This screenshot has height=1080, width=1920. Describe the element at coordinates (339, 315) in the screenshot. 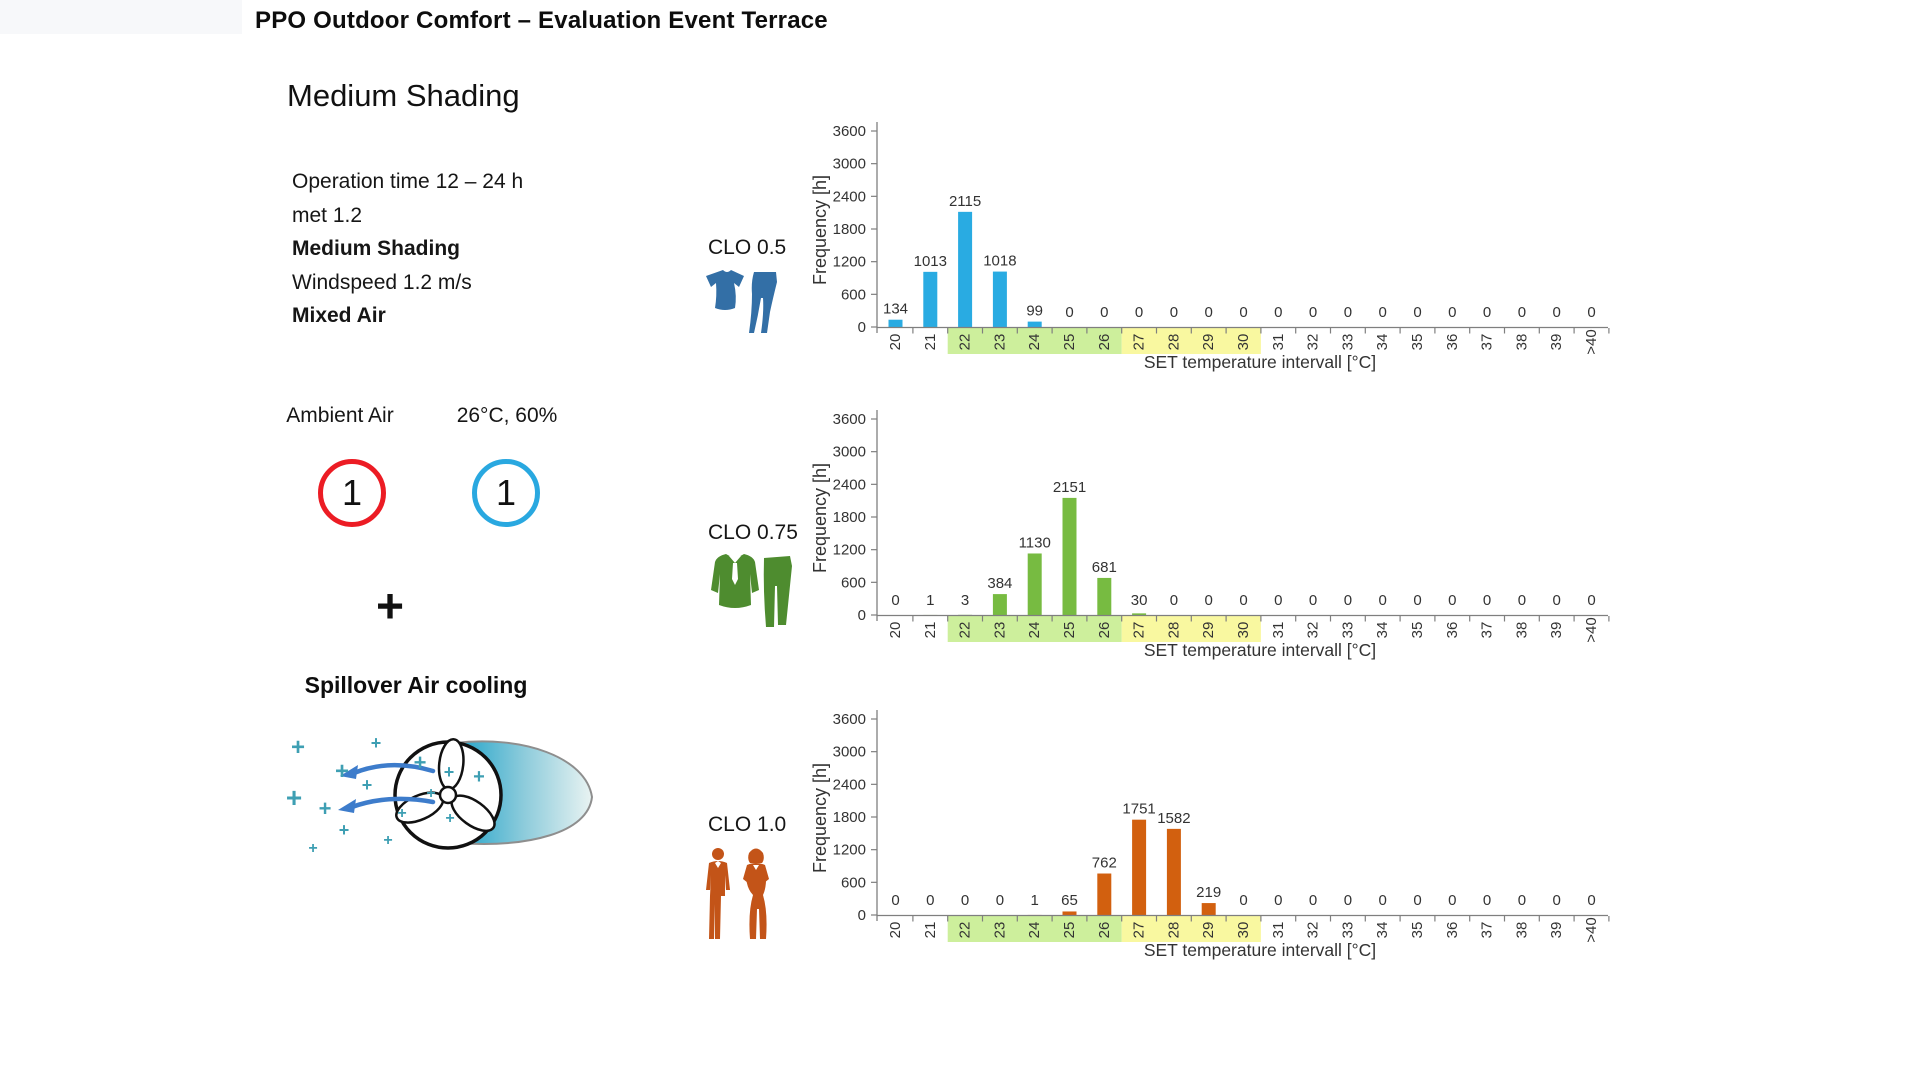

I see `info-line: Mixed Air` at that location.